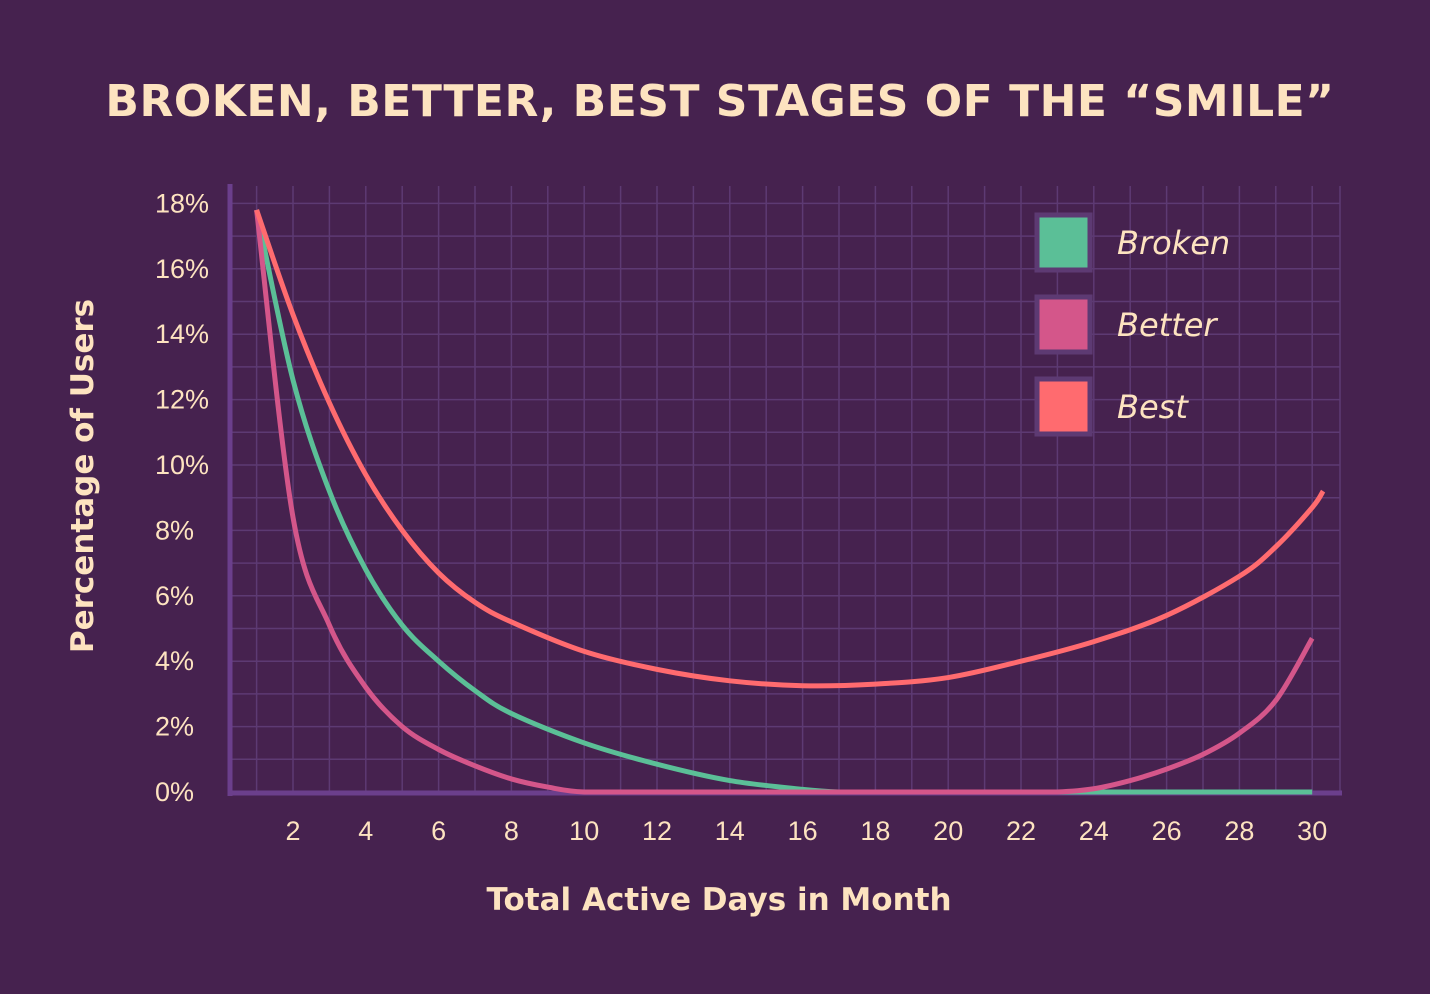 The image size is (1430, 994). I want to click on y-tick-label: 8%, so click(174, 530).